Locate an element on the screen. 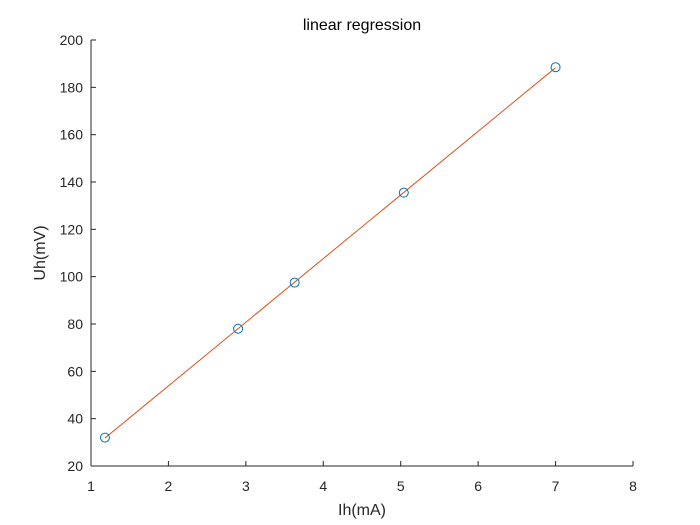  y-tick-label: 40 is located at coordinates (75, 419).